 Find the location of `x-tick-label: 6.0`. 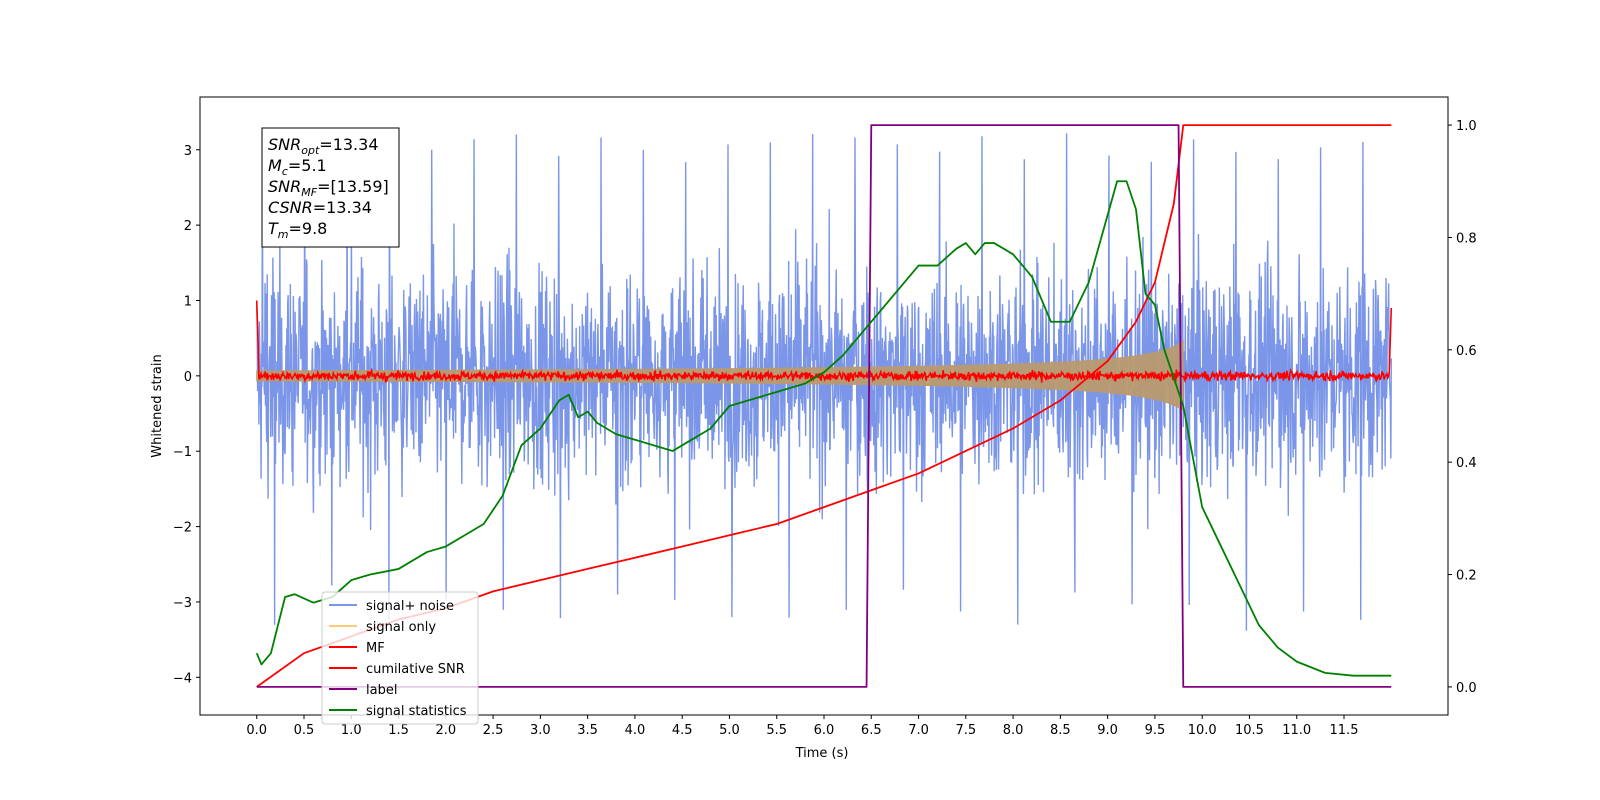

x-tick-label: 6.0 is located at coordinates (824, 730).